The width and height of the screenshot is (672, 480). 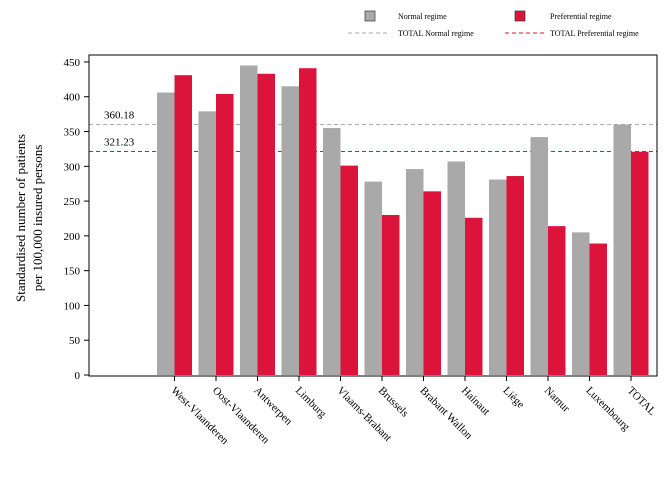 I want to click on bar-normal-regime-limburg, so click(x=290, y=230).